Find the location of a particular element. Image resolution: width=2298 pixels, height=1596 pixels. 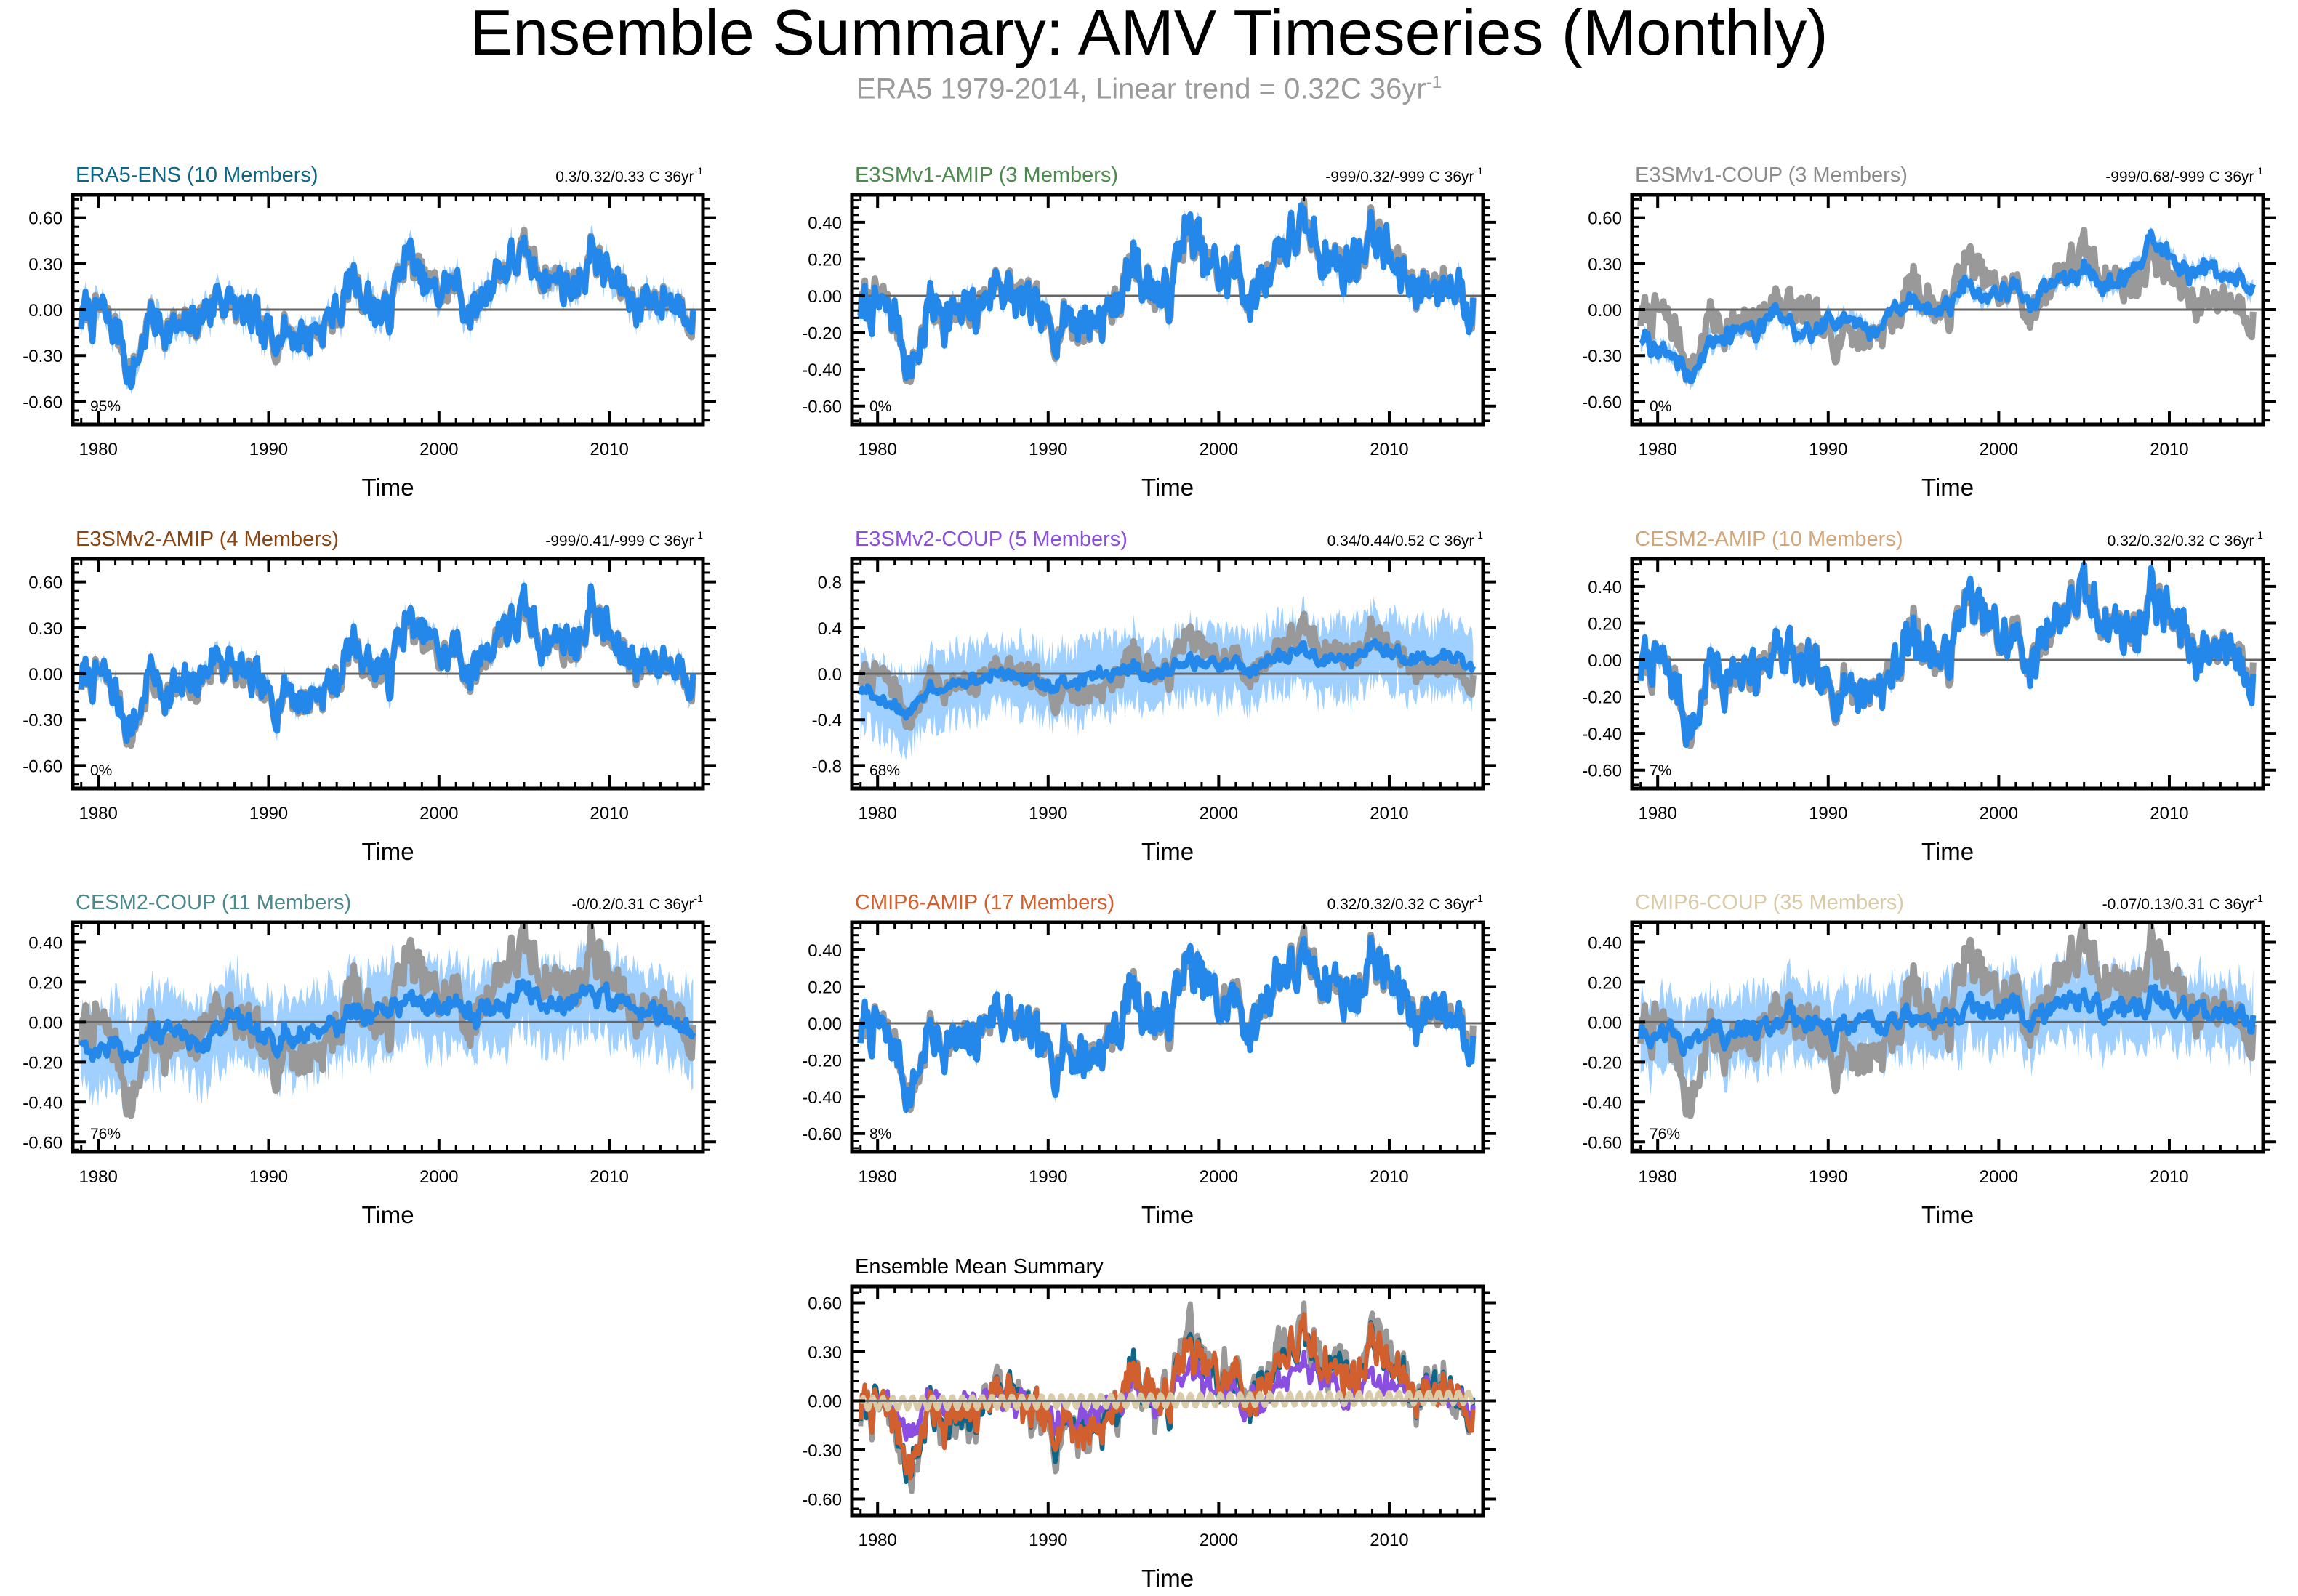

y-tick-label: -0.8 is located at coordinates (827, 766).